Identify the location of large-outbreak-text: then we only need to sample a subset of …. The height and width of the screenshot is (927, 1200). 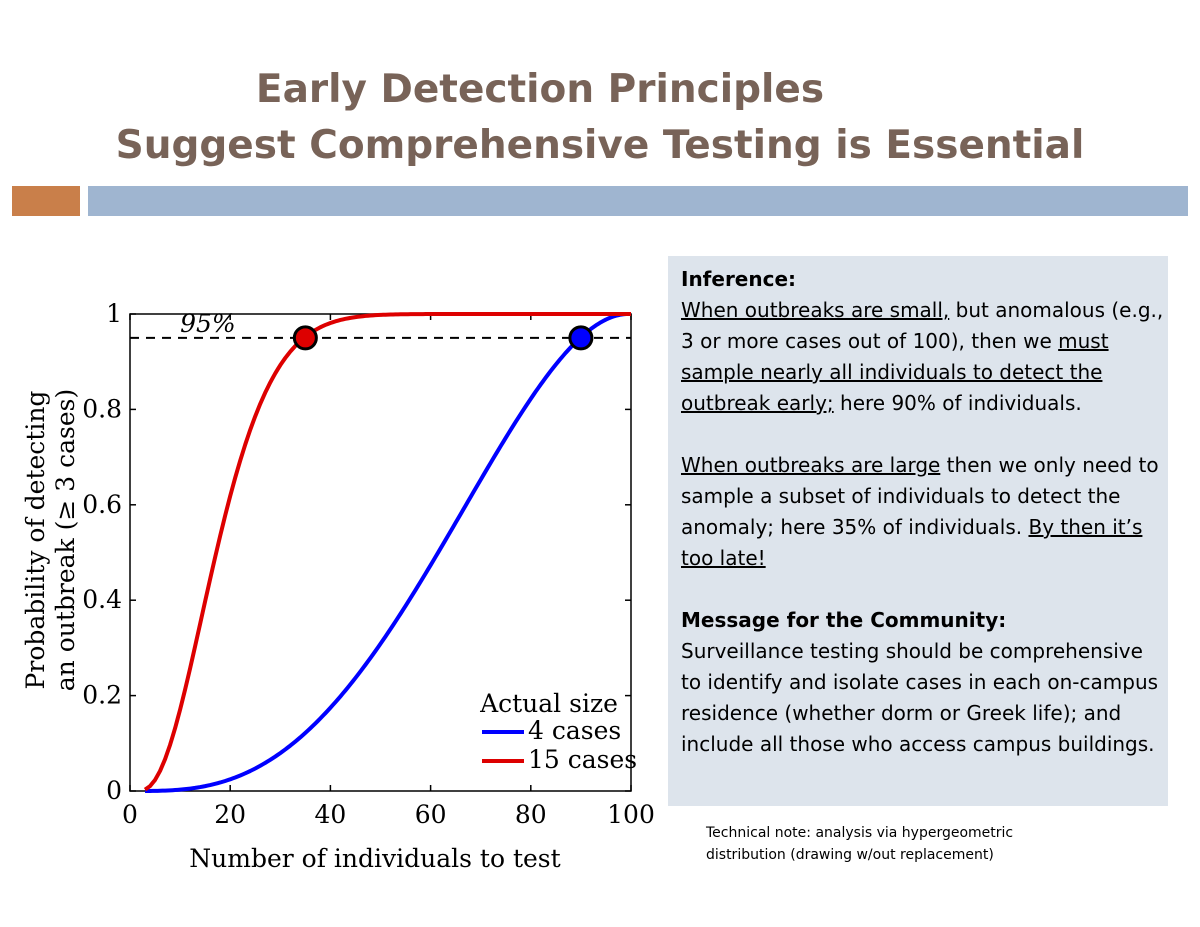
(920, 496).